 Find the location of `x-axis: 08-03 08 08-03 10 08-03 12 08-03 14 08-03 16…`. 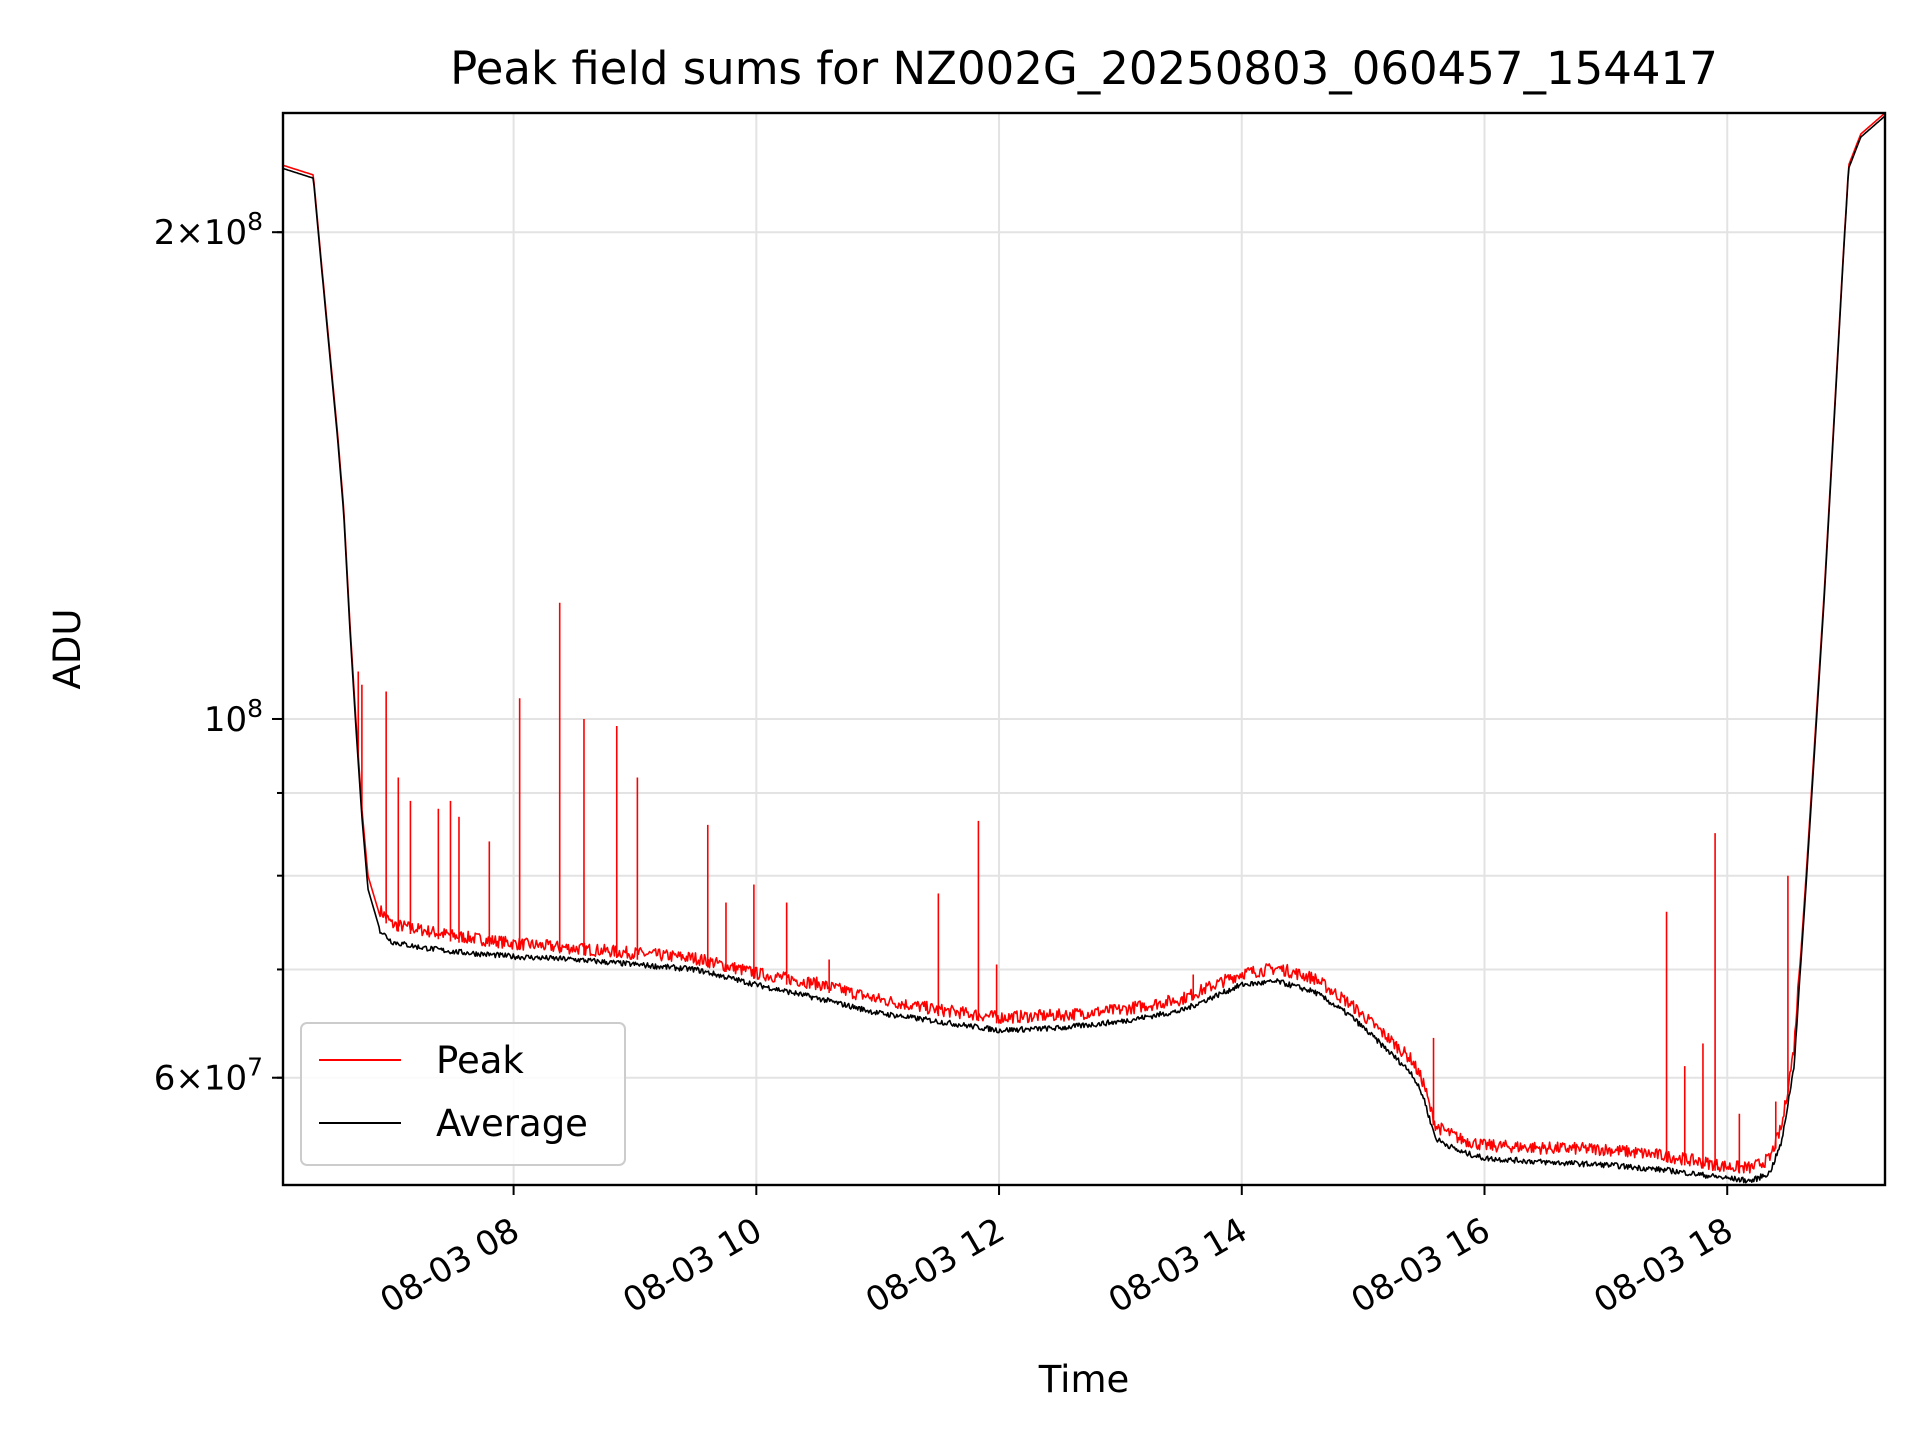

x-axis: 08-03 08 08-03 10 08-03 12 08-03 14 08-03 16… is located at coordinates (1057, 1253).